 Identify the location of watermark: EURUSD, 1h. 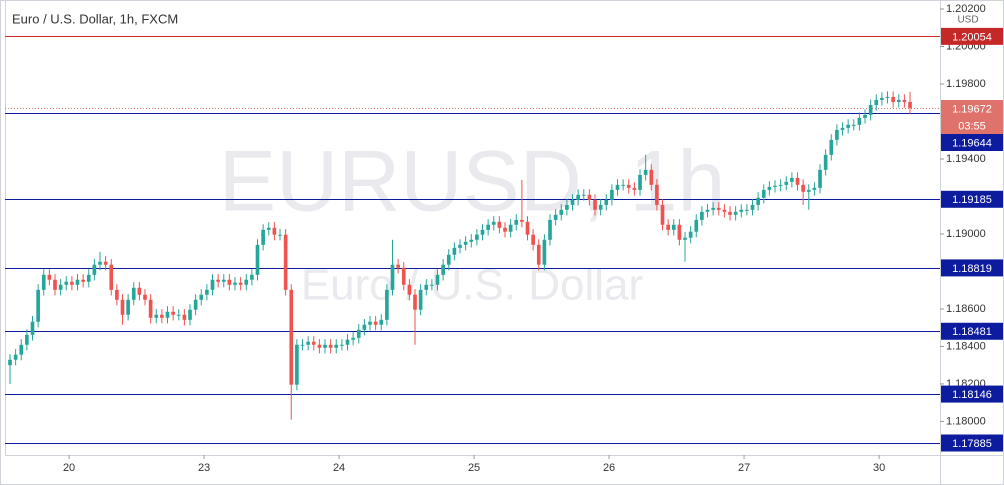
(472, 182).